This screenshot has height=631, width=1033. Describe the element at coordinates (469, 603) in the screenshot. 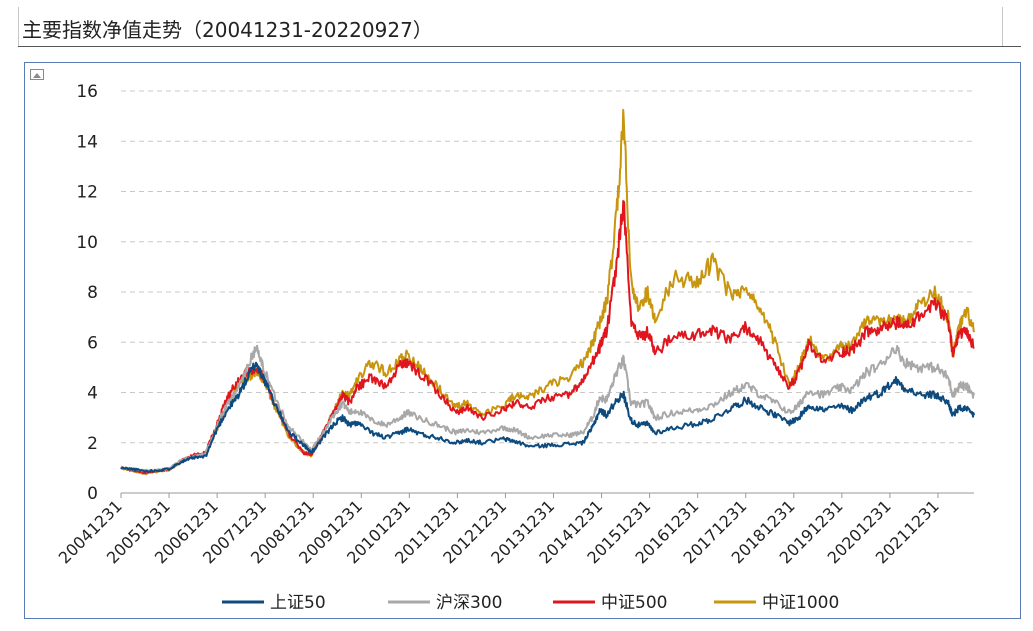

I see `legend-label: 沪深300` at that location.